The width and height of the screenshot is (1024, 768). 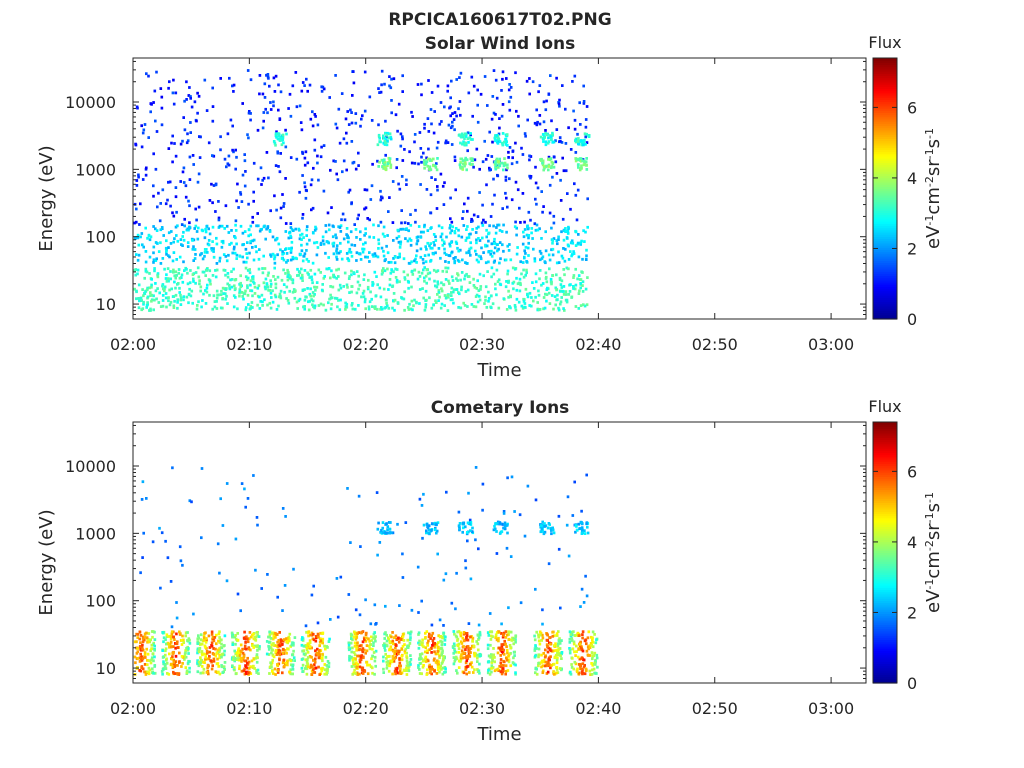 I want to click on figure-title: RPCICA160617T02.PNG, so click(x=499, y=20).